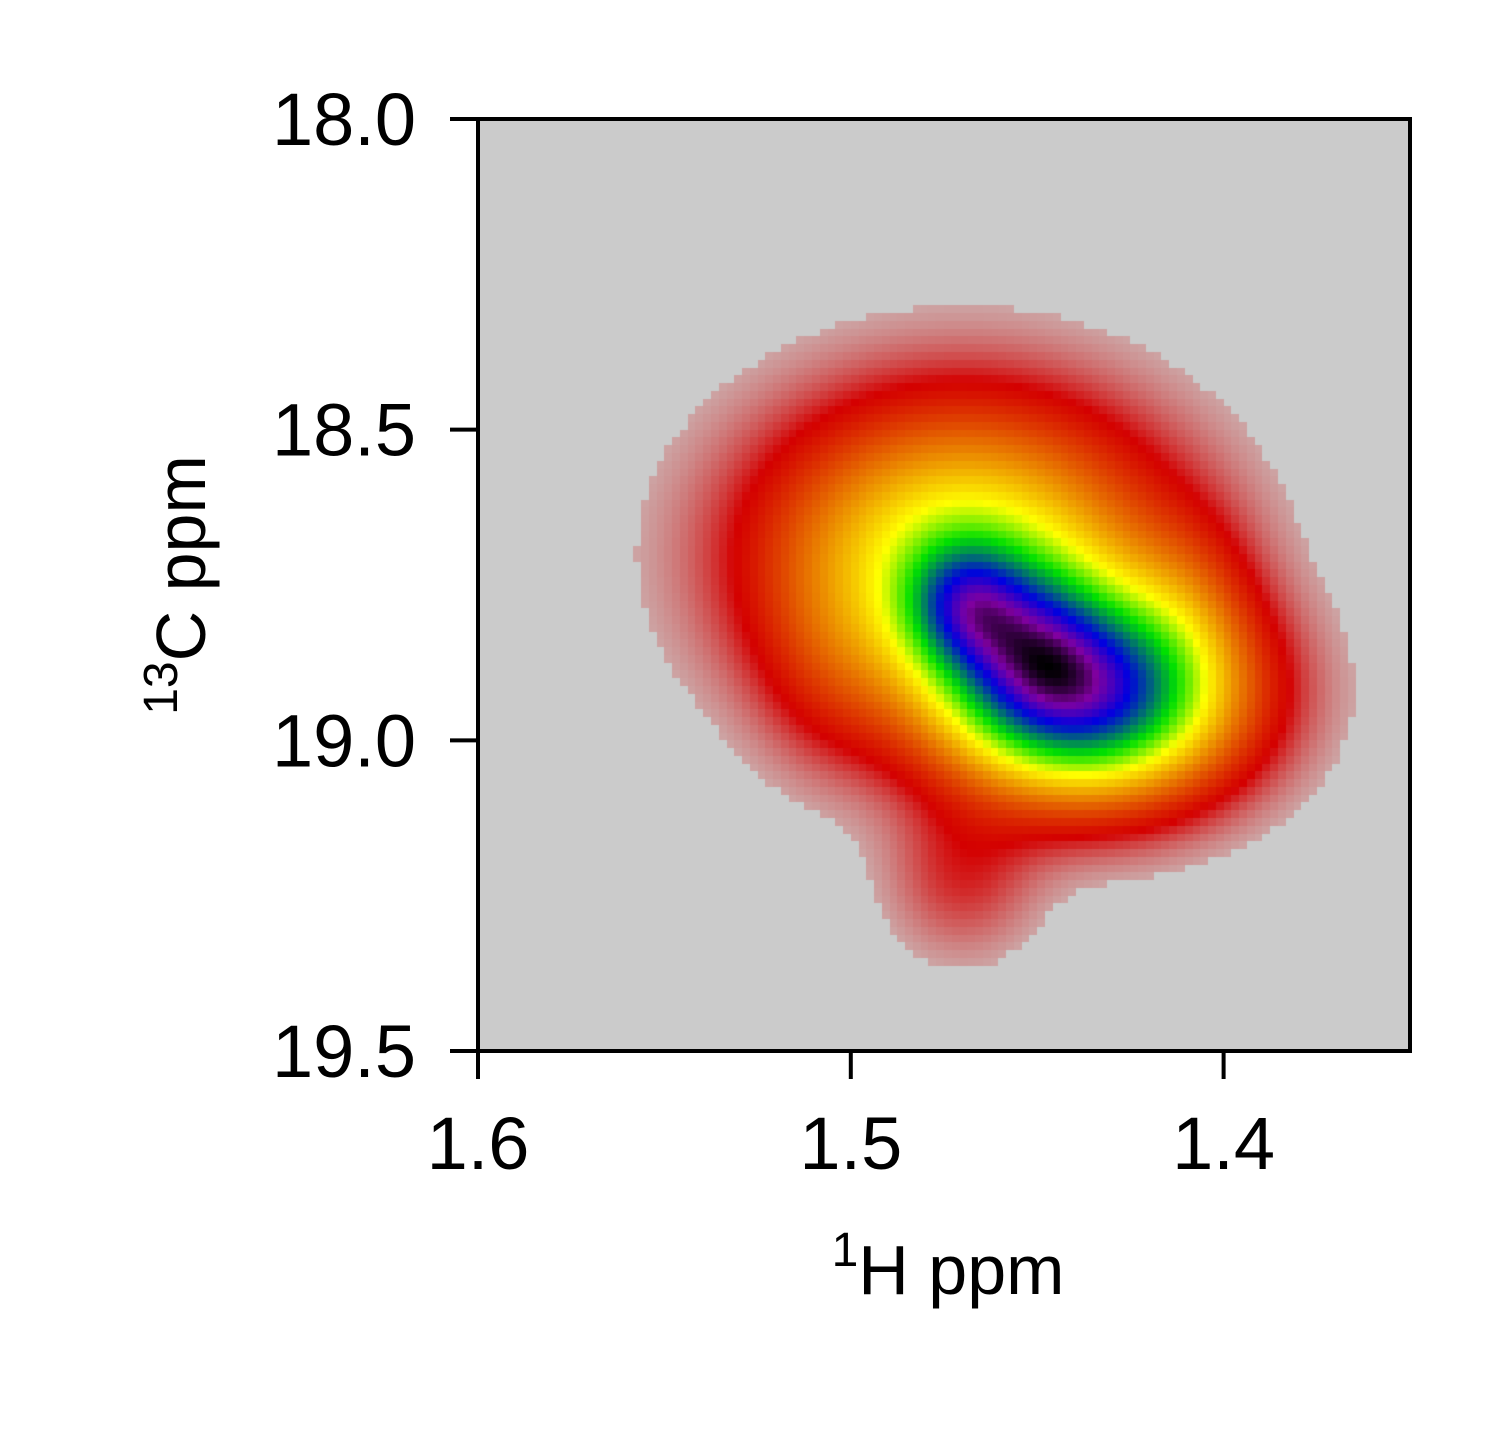  I want to click on y-tick-label: 18.0, so click(344, 119).